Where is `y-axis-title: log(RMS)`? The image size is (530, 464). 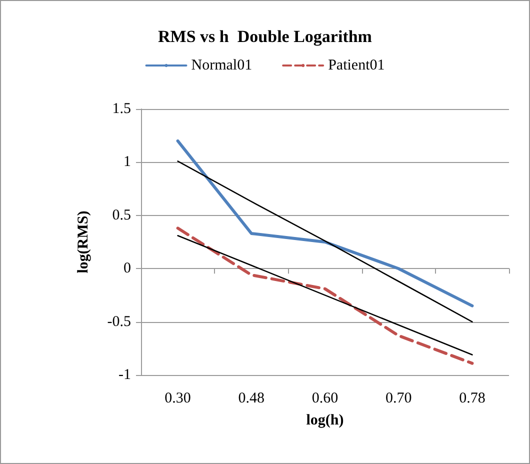 y-axis-title: log(RMS) is located at coordinates (84, 242).